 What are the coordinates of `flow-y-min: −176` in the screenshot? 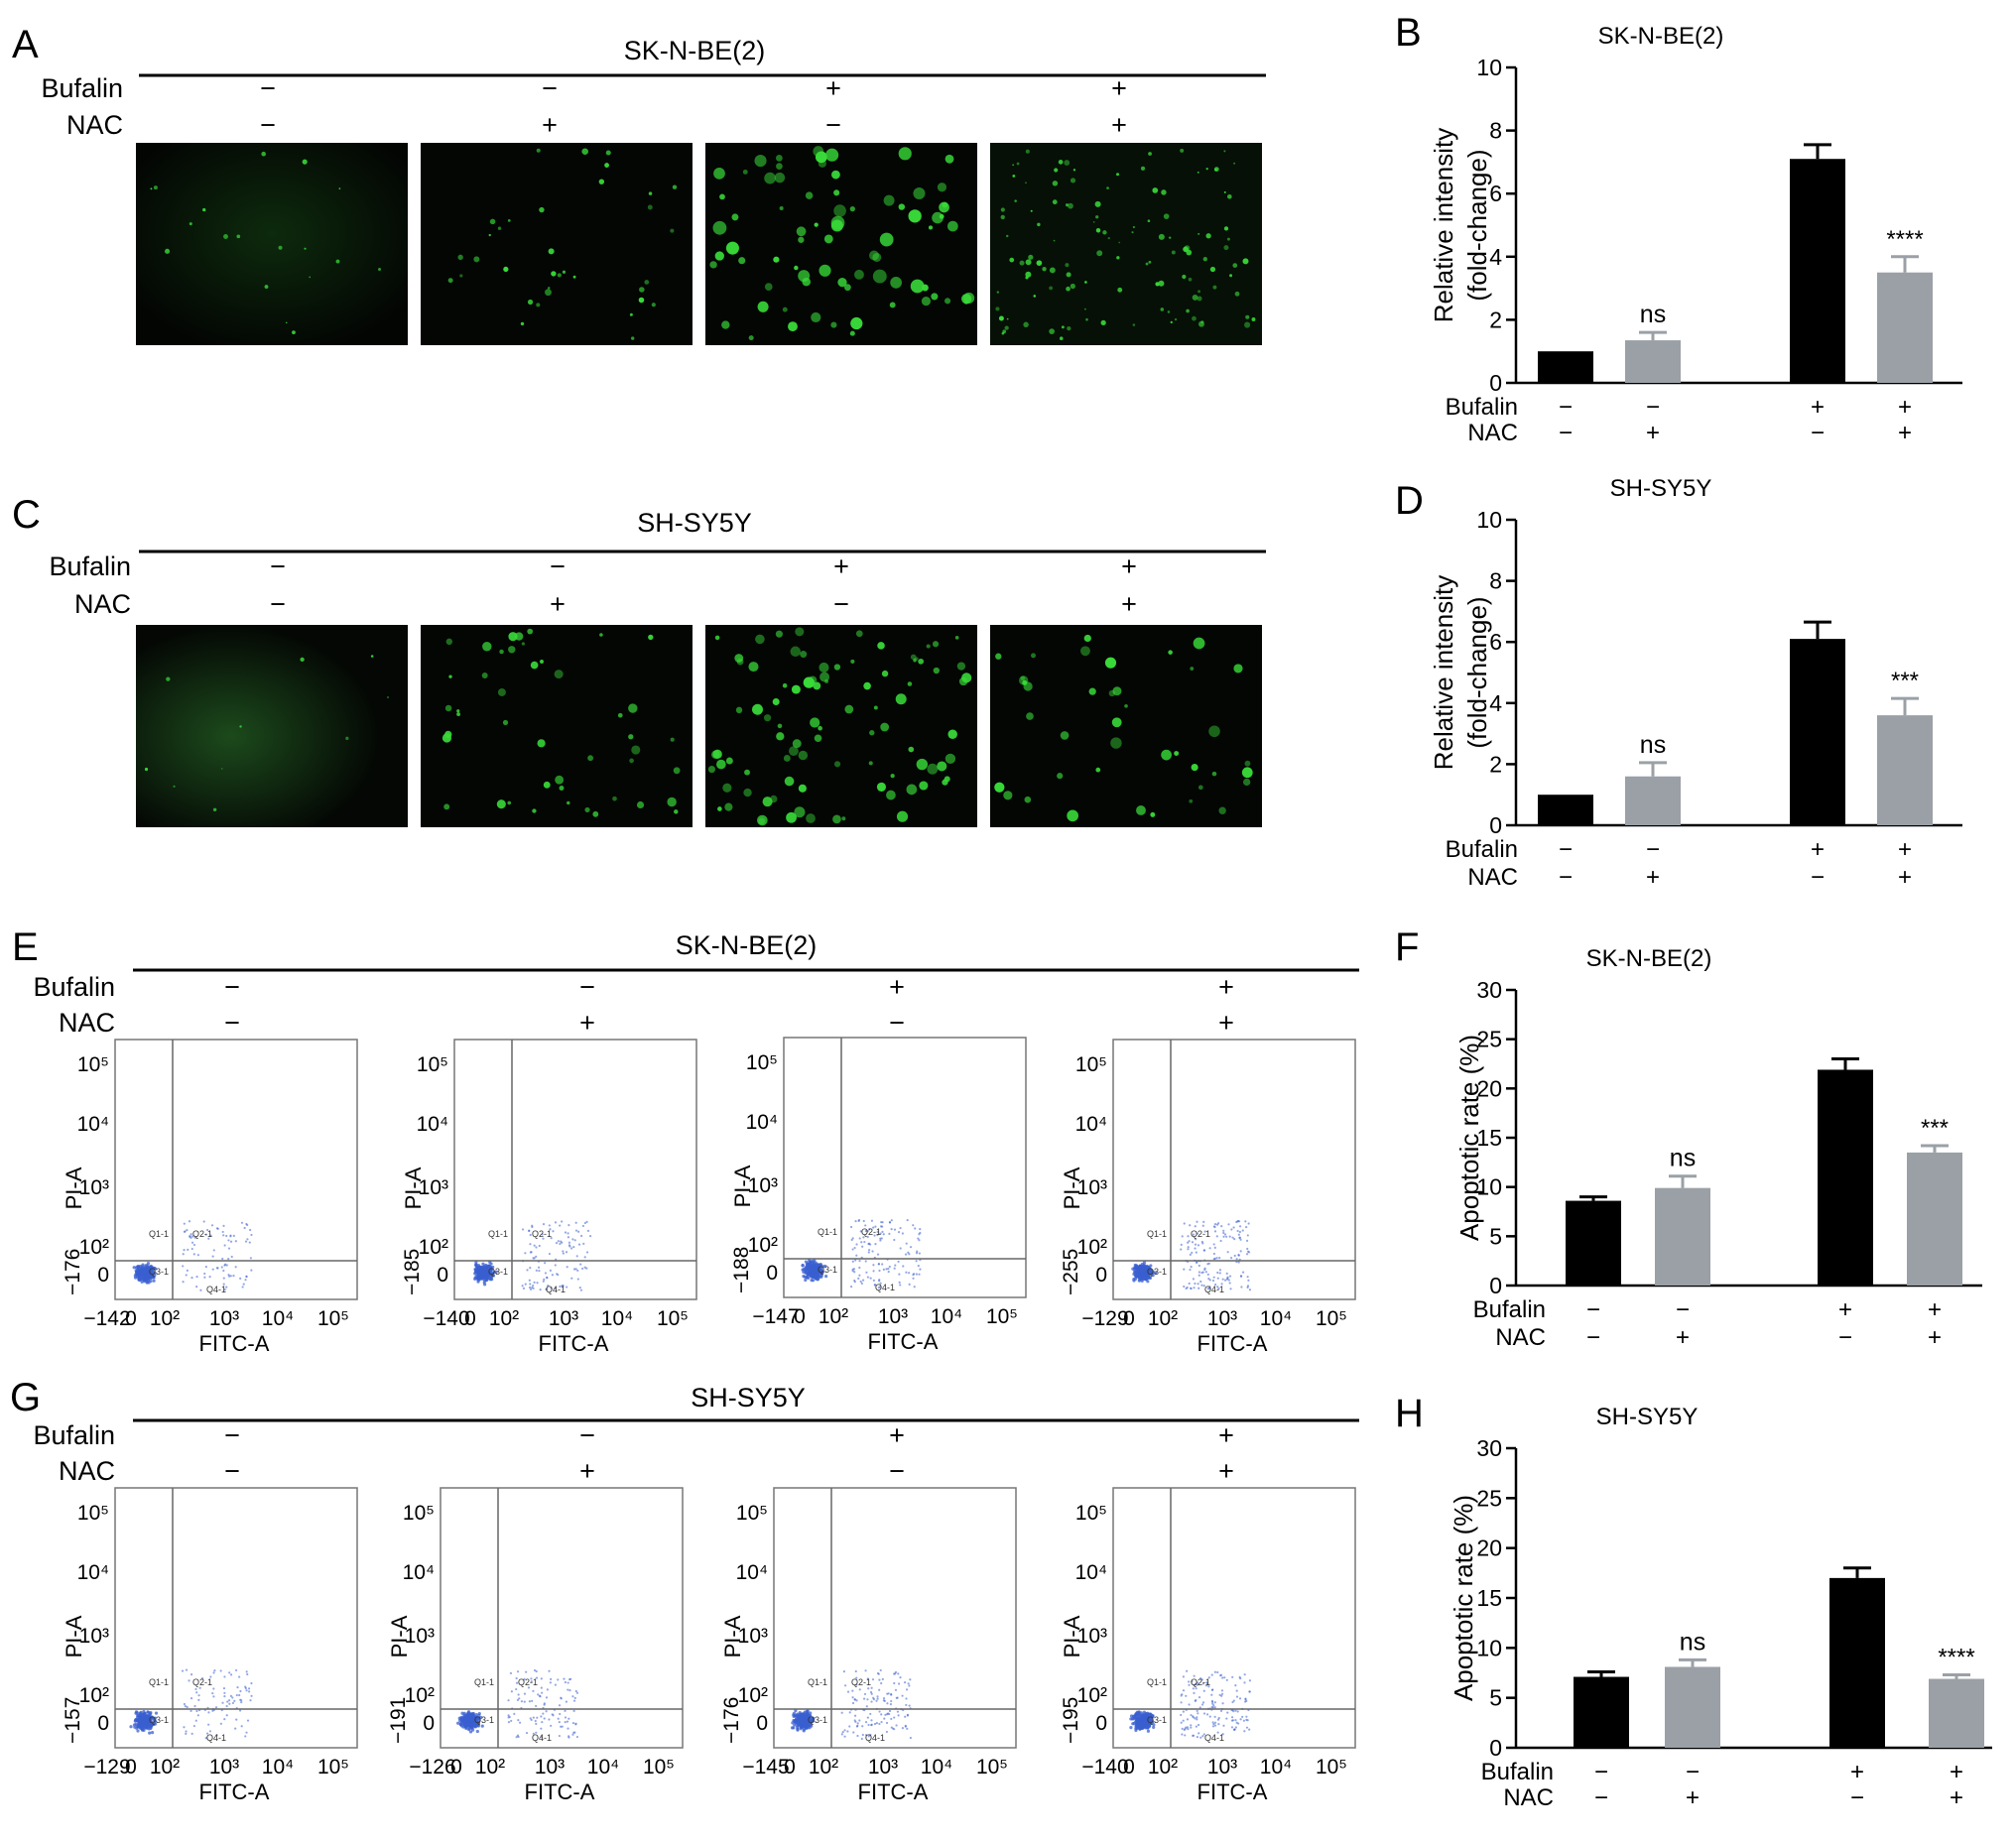 It's located at (73, 1272).